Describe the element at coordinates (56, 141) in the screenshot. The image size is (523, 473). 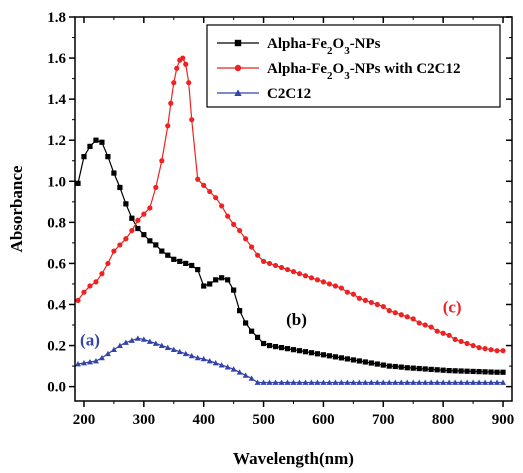
I see `y-tick-label: 1.2` at that location.